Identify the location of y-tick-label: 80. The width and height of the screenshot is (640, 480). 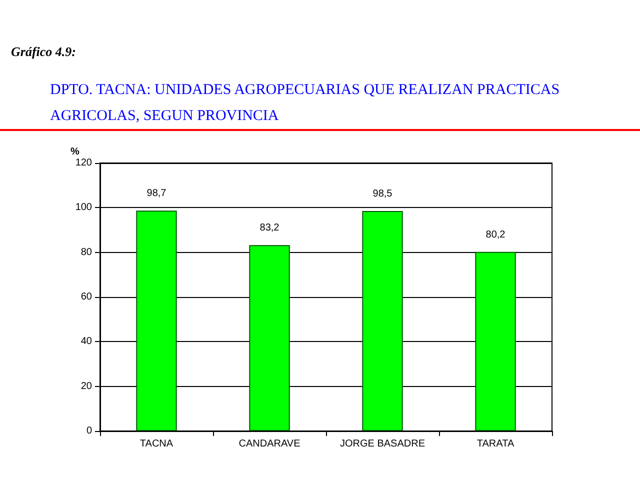
(86, 252).